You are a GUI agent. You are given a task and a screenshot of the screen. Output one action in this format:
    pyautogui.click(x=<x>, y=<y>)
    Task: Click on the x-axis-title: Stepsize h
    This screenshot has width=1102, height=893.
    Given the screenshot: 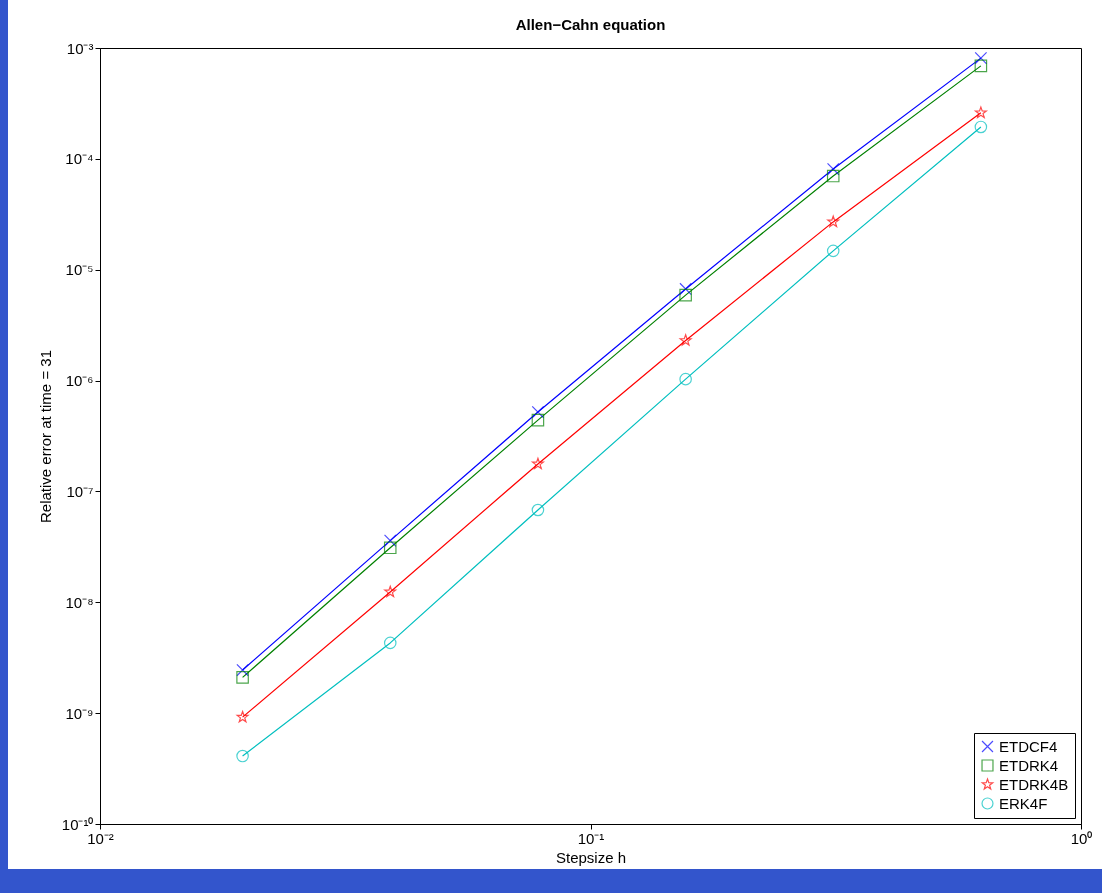 What is the action you would take?
    pyautogui.click(x=591, y=857)
    